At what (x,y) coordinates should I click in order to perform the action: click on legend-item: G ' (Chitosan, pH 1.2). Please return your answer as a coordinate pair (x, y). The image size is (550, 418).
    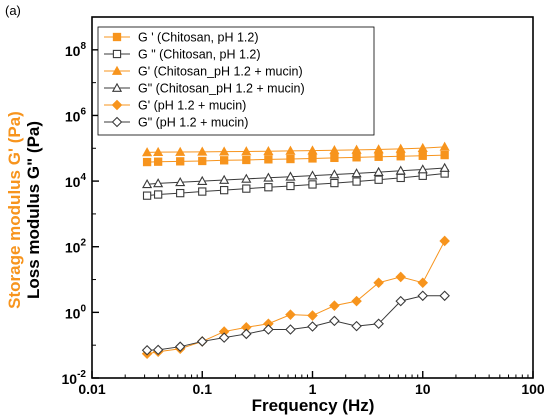
    Looking at the image, I should click on (181, 38).